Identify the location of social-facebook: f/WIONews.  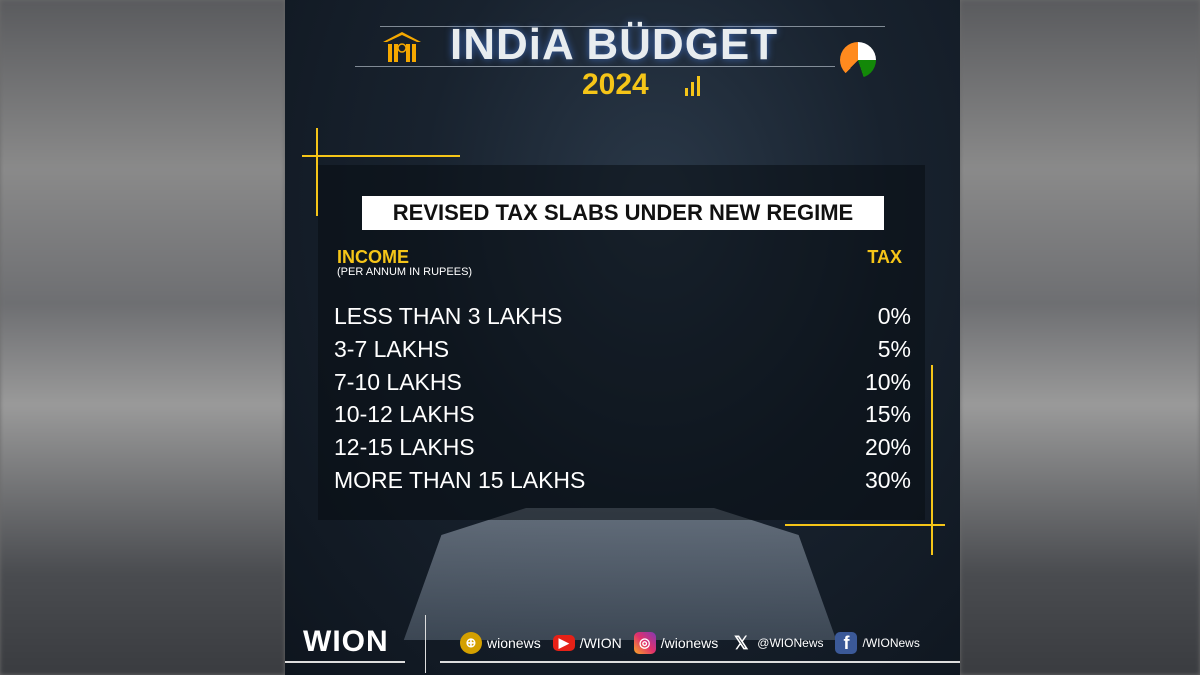
(877, 643).